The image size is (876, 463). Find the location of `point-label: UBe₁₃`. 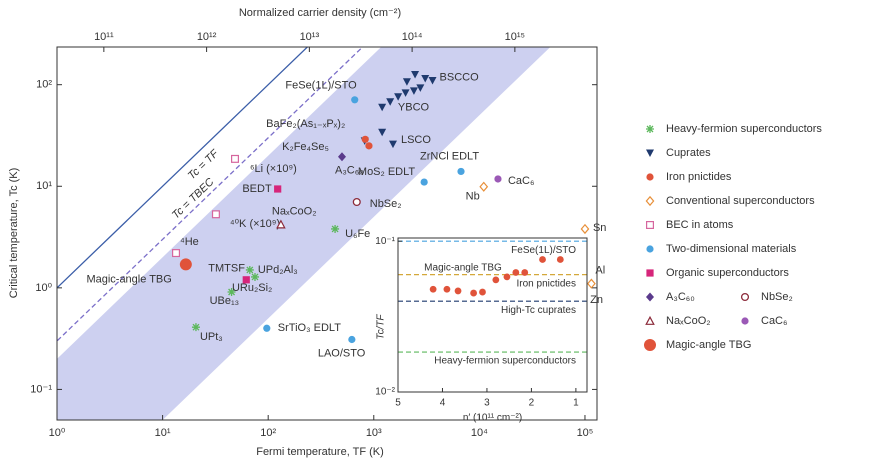

point-label: UBe₁₃ is located at coordinates (225, 301).